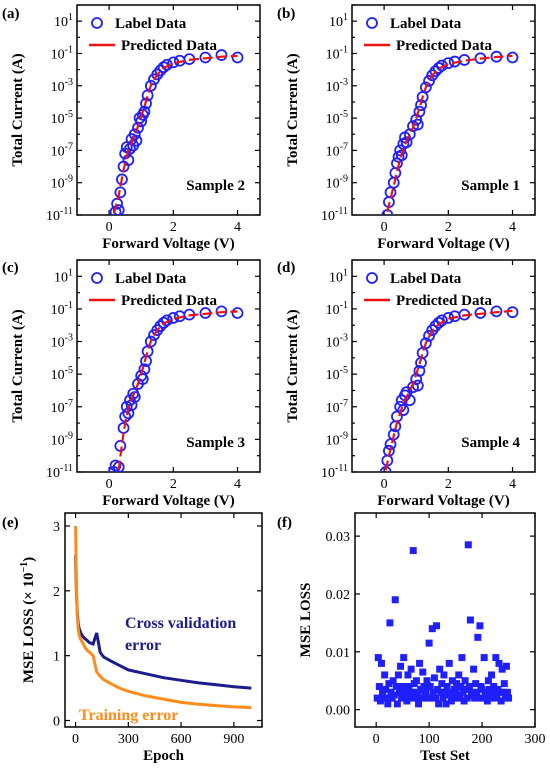 The height and width of the screenshot is (771, 550). Describe the element at coordinates (338, 276) in the screenshot. I see `y-tick-label: 10¹` at that location.